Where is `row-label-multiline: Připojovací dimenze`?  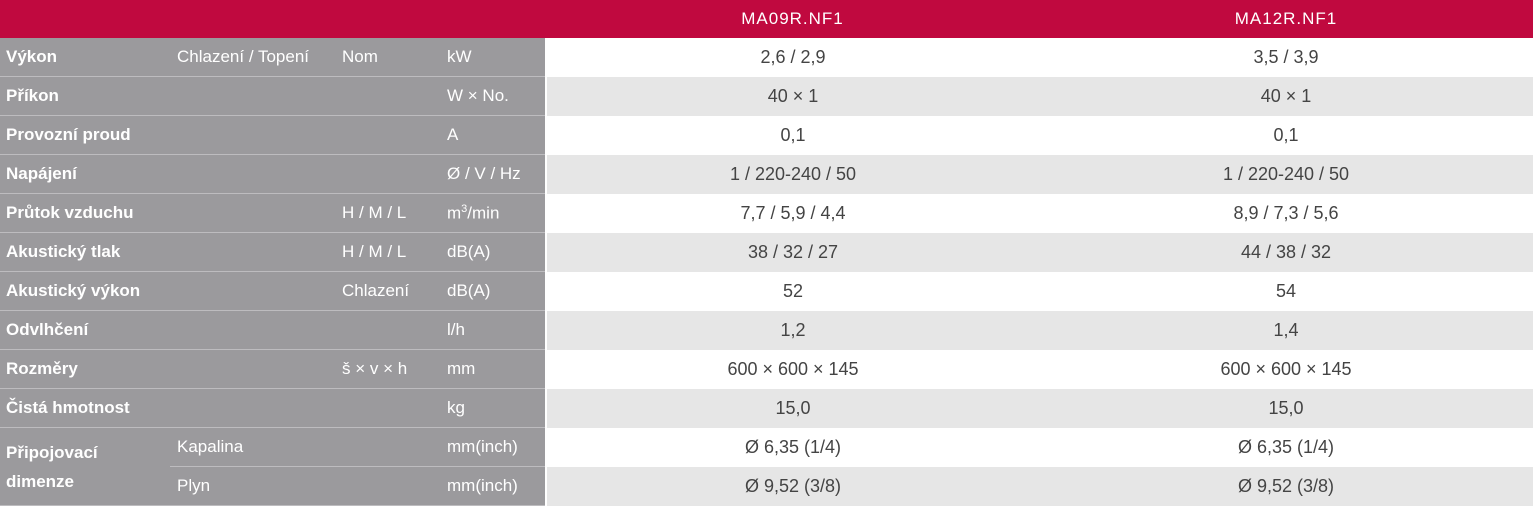
row-label-multiline: Připojovací dimenze is located at coordinates (85, 466).